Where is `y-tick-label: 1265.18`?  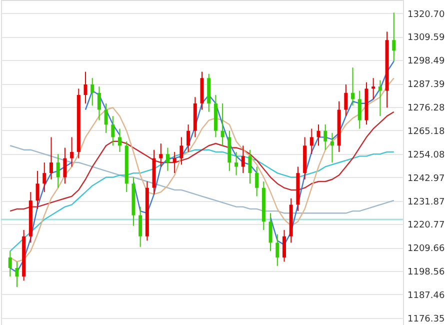
y-tick-label: 1265.18 is located at coordinates (426, 131).